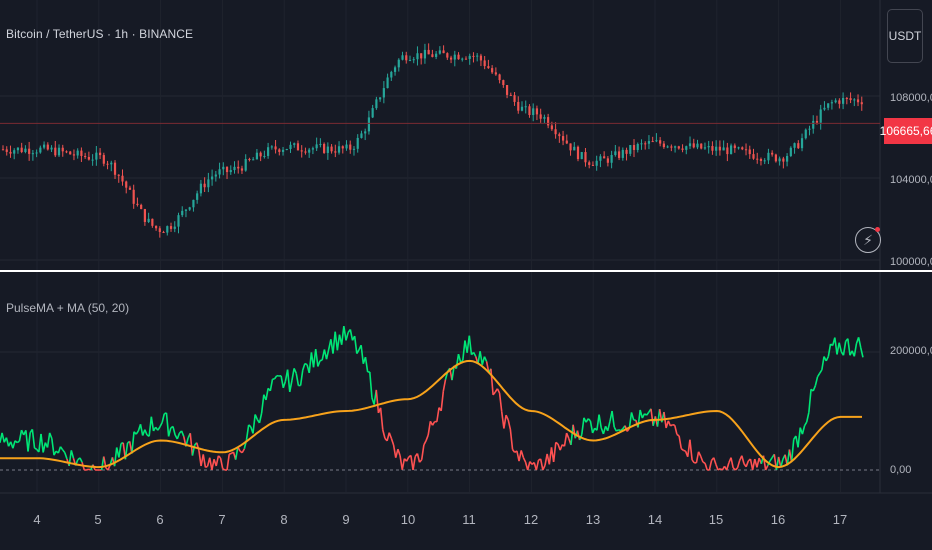 Image resolution: width=932 pixels, height=550 pixels. What do you see at coordinates (905, 36) in the screenshot?
I see `currency-button: USDT` at bounding box center [905, 36].